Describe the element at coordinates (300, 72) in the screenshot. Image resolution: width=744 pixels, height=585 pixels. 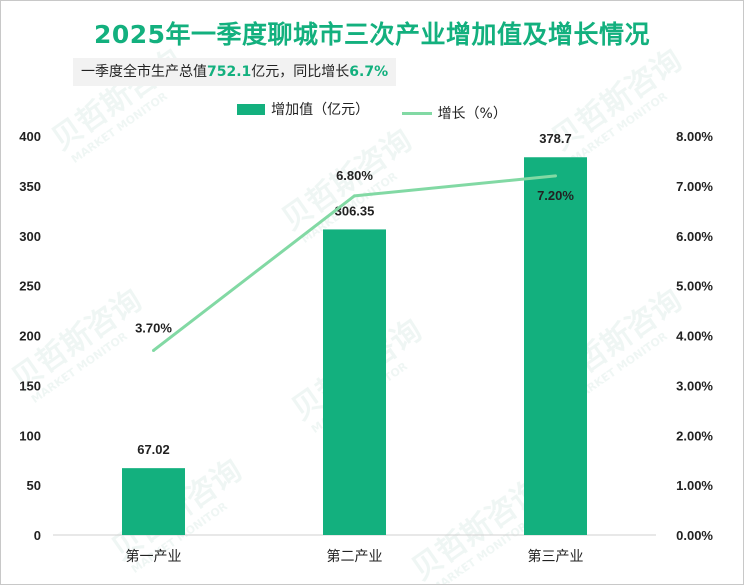
I see `subtitle-middle: 亿元，同比增长` at that location.